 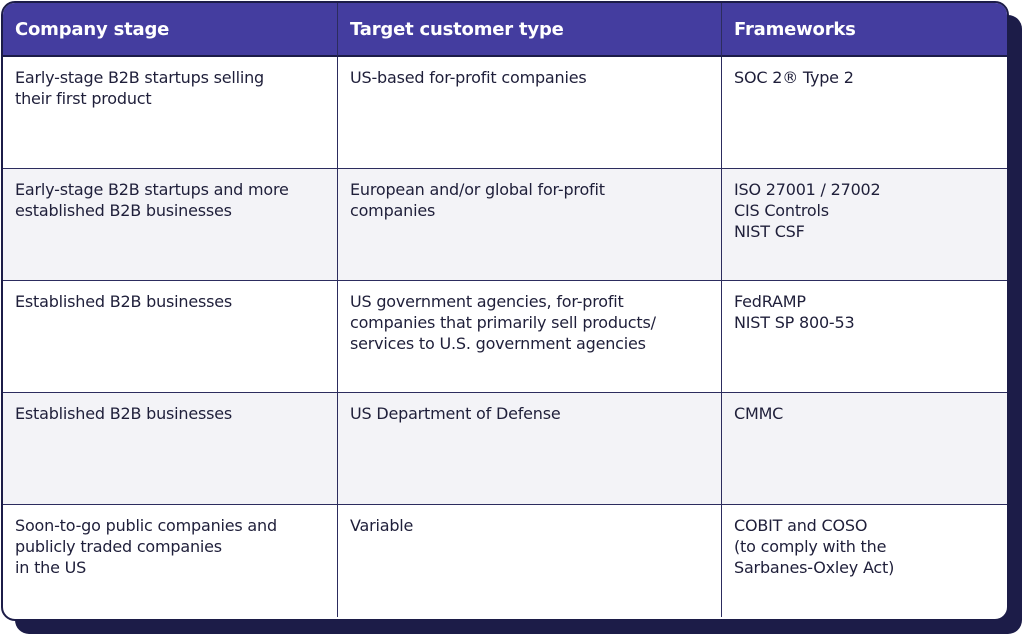 What do you see at coordinates (146, 525) in the screenshot?
I see `cell-text: Soon-to-go public companies and` at bounding box center [146, 525].